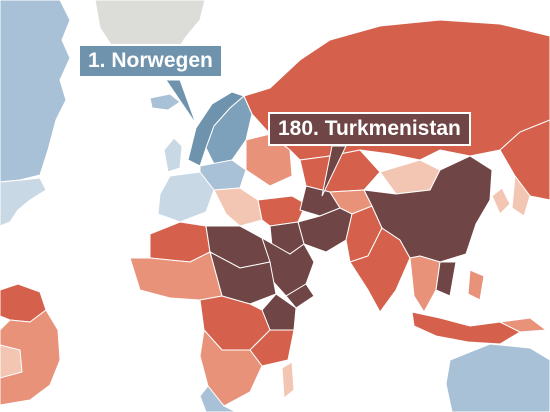  Describe the element at coordinates (334, 171) in the screenshot. I see `turkmenistan-callout-pointer` at that location.